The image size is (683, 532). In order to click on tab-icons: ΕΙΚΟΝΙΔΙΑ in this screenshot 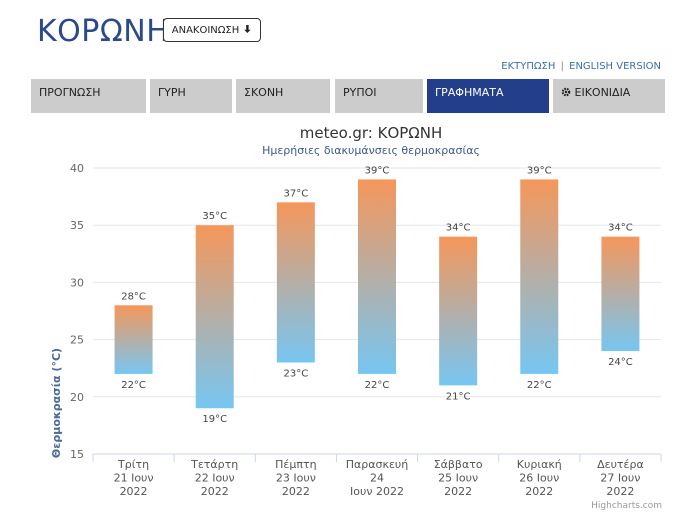, I will do `click(609, 96)`.